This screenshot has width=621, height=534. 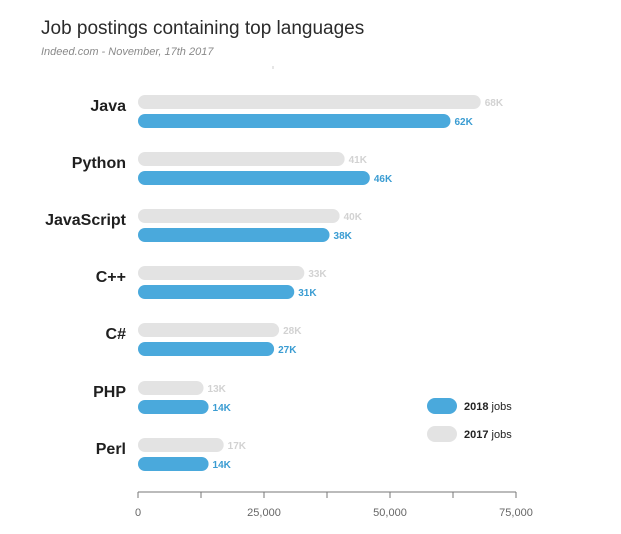 I want to click on bar-2018-label: 31K, so click(x=307, y=293).